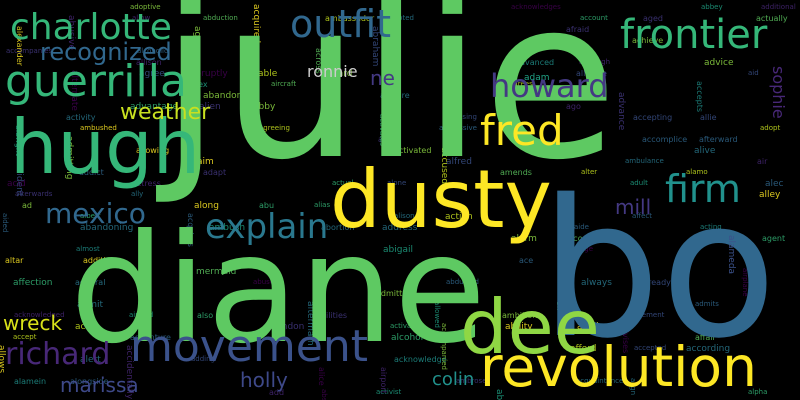 The width and height of the screenshot is (800, 400). What do you see at coordinates (228, 96) in the screenshot?
I see `word: abandoned` at bounding box center [228, 96].